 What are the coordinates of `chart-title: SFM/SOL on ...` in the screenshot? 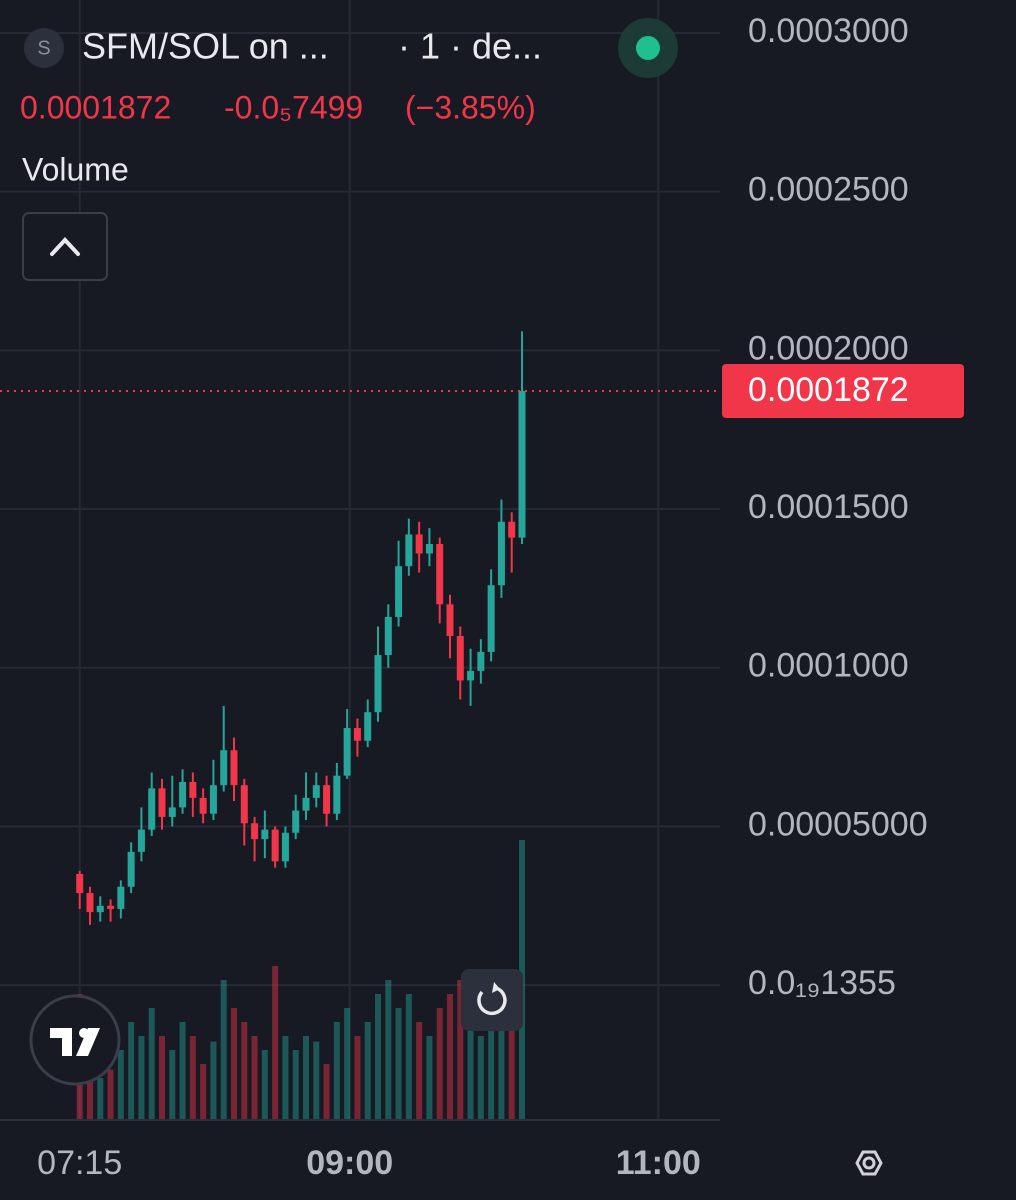 It's located at (205, 46).